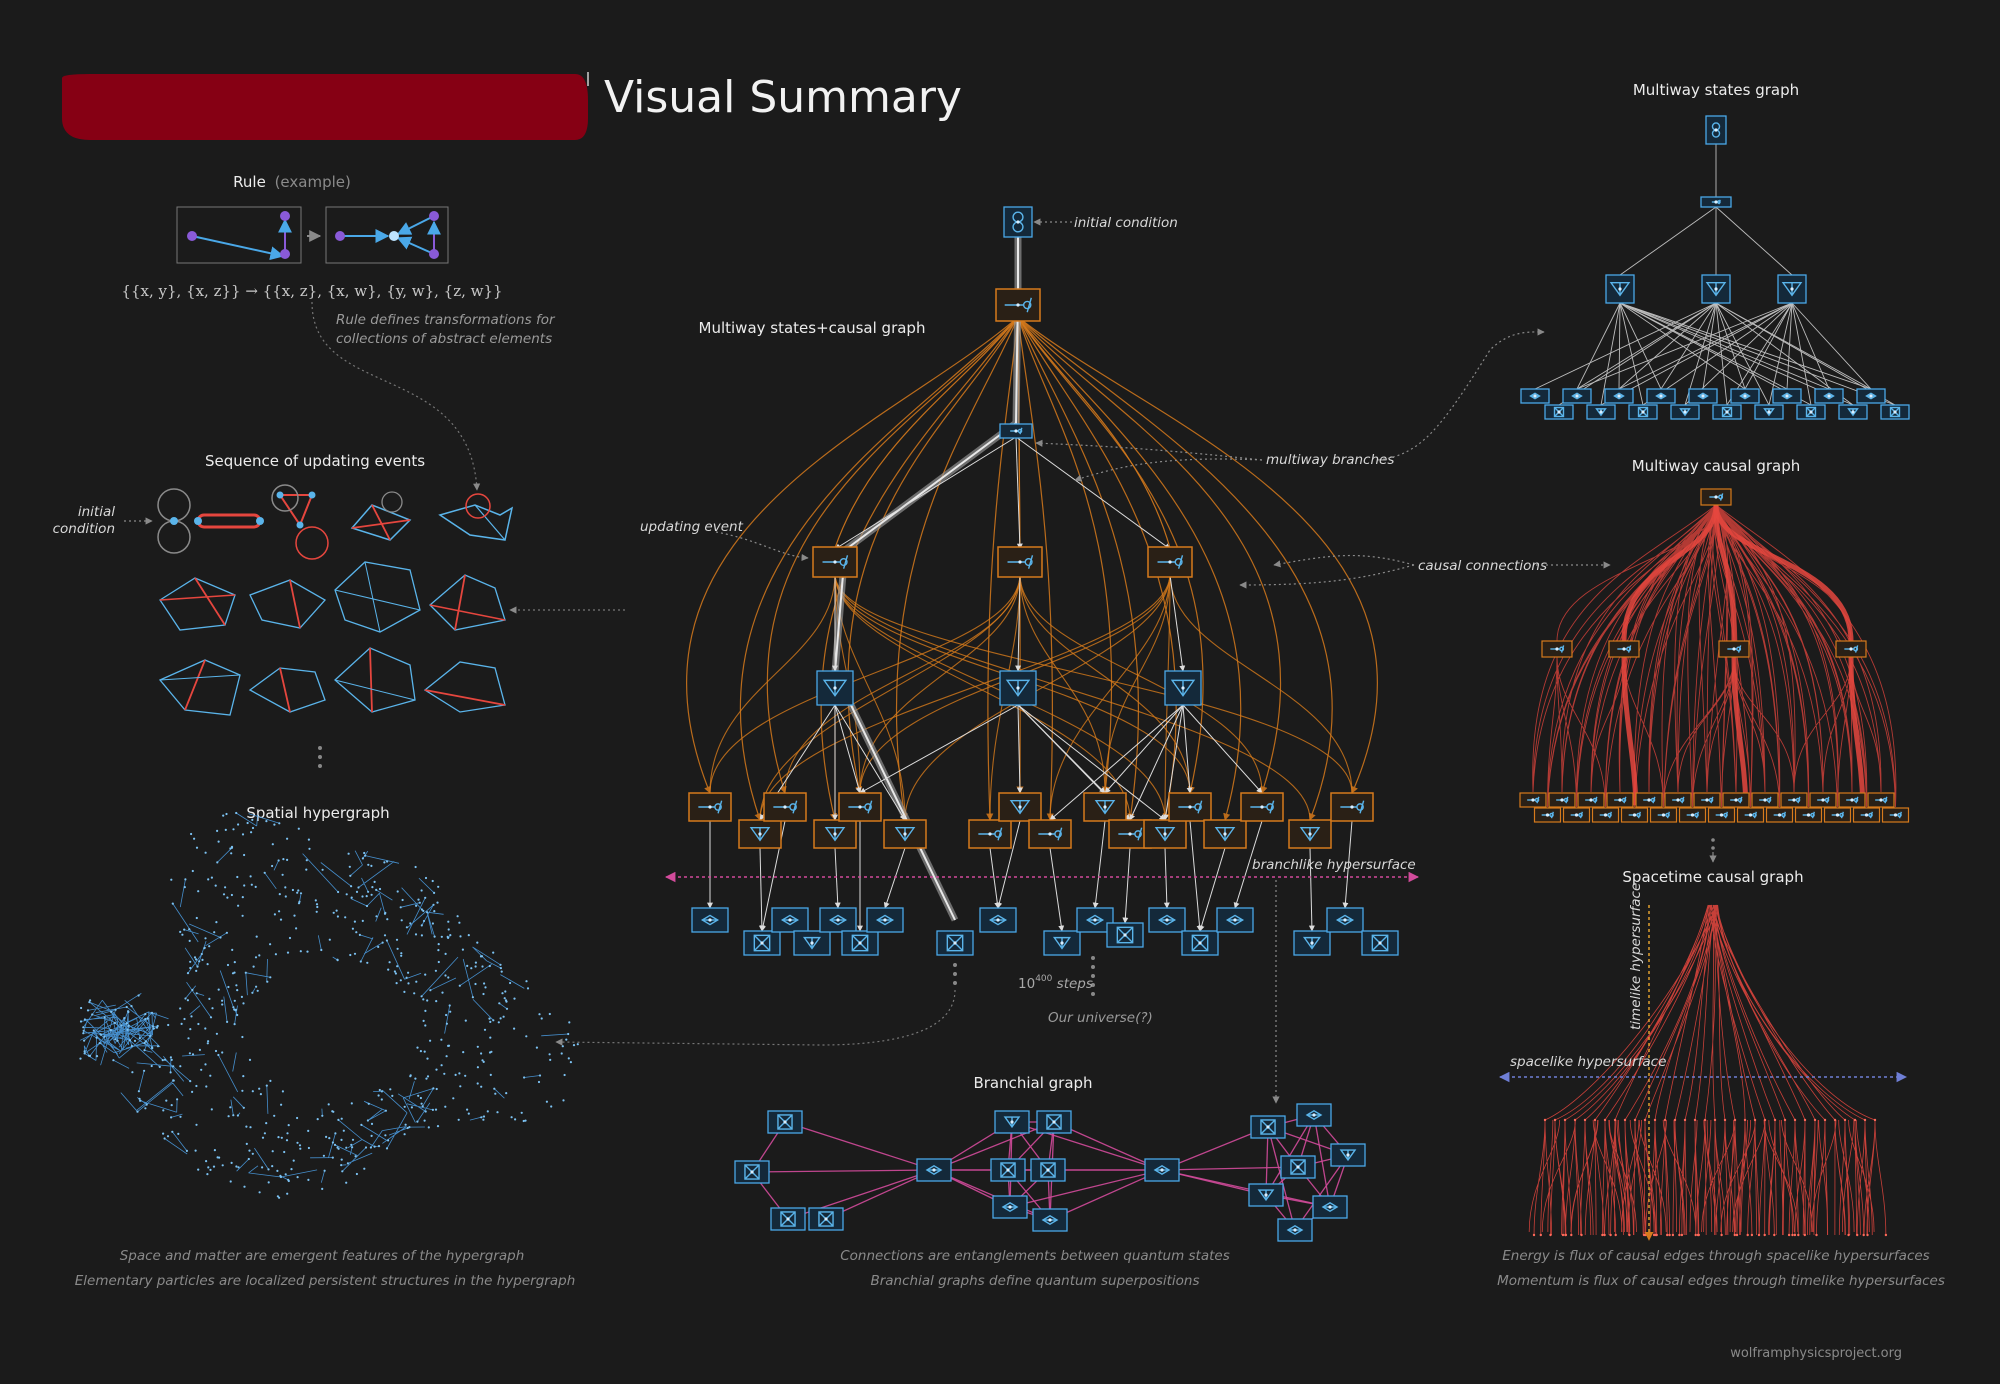 Image resolution: width=2000 pixels, height=1384 pixels. What do you see at coordinates (388, 235) in the screenshot?
I see `rule-rhs-graph` at bounding box center [388, 235].